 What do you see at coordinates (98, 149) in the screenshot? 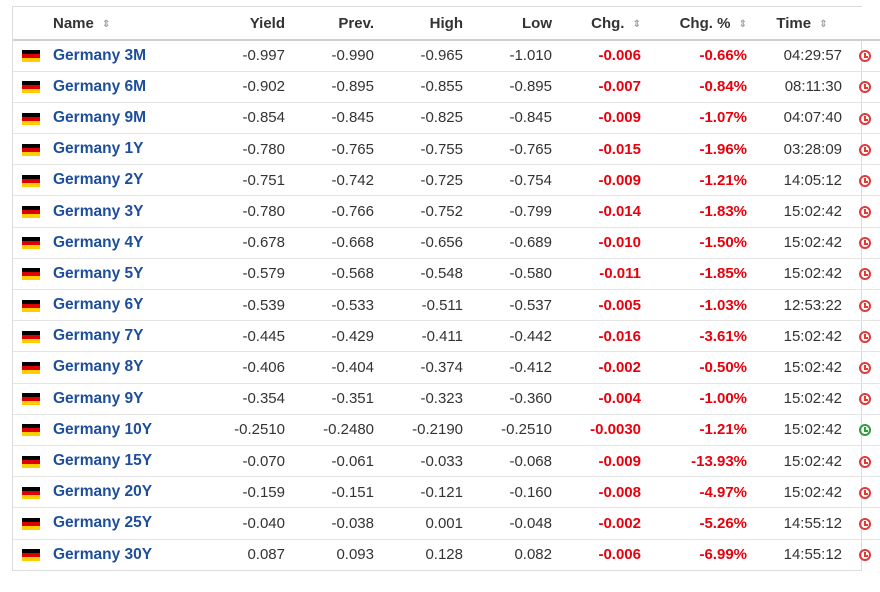
I see `bond-name-link: Germany 1Y` at bounding box center [98, 149].